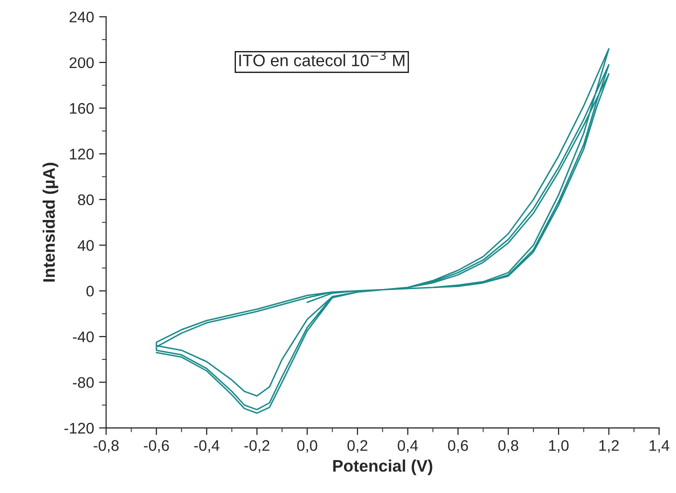 This screenshot has height=493, width=676. What do you see at coordinates (660, 446) in the screenshot?
I see `x-tick-label: 1,4` at bounding box center [660, 446].